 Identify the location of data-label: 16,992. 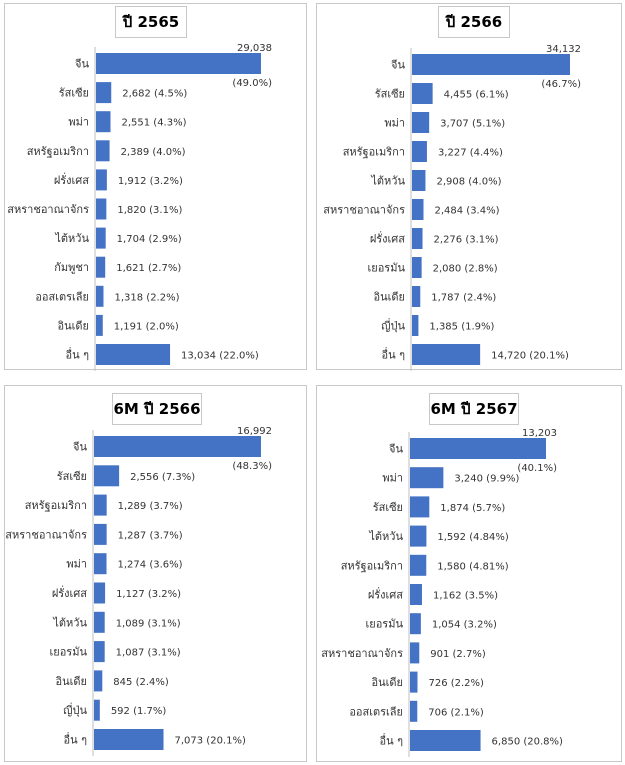
(254, 431).